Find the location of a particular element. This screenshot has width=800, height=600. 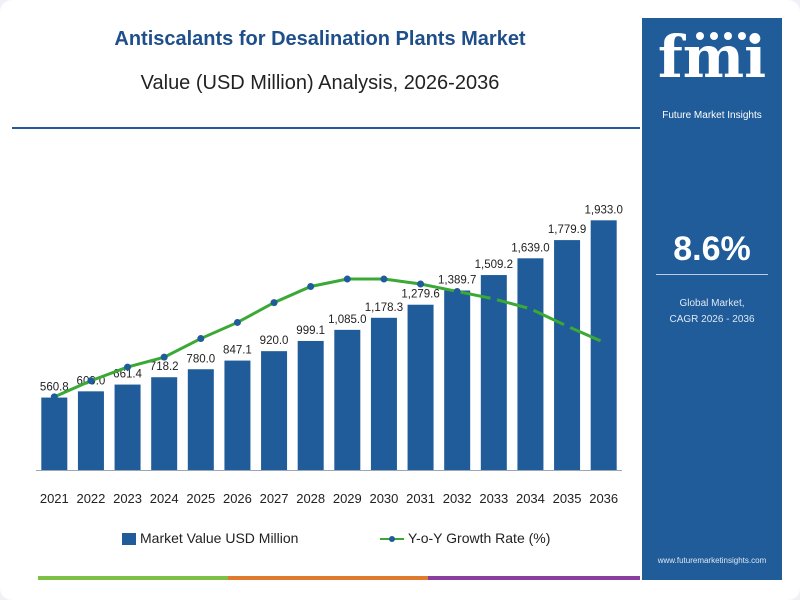

x-tick-label: 2033 is located at coordinates (493, 498).